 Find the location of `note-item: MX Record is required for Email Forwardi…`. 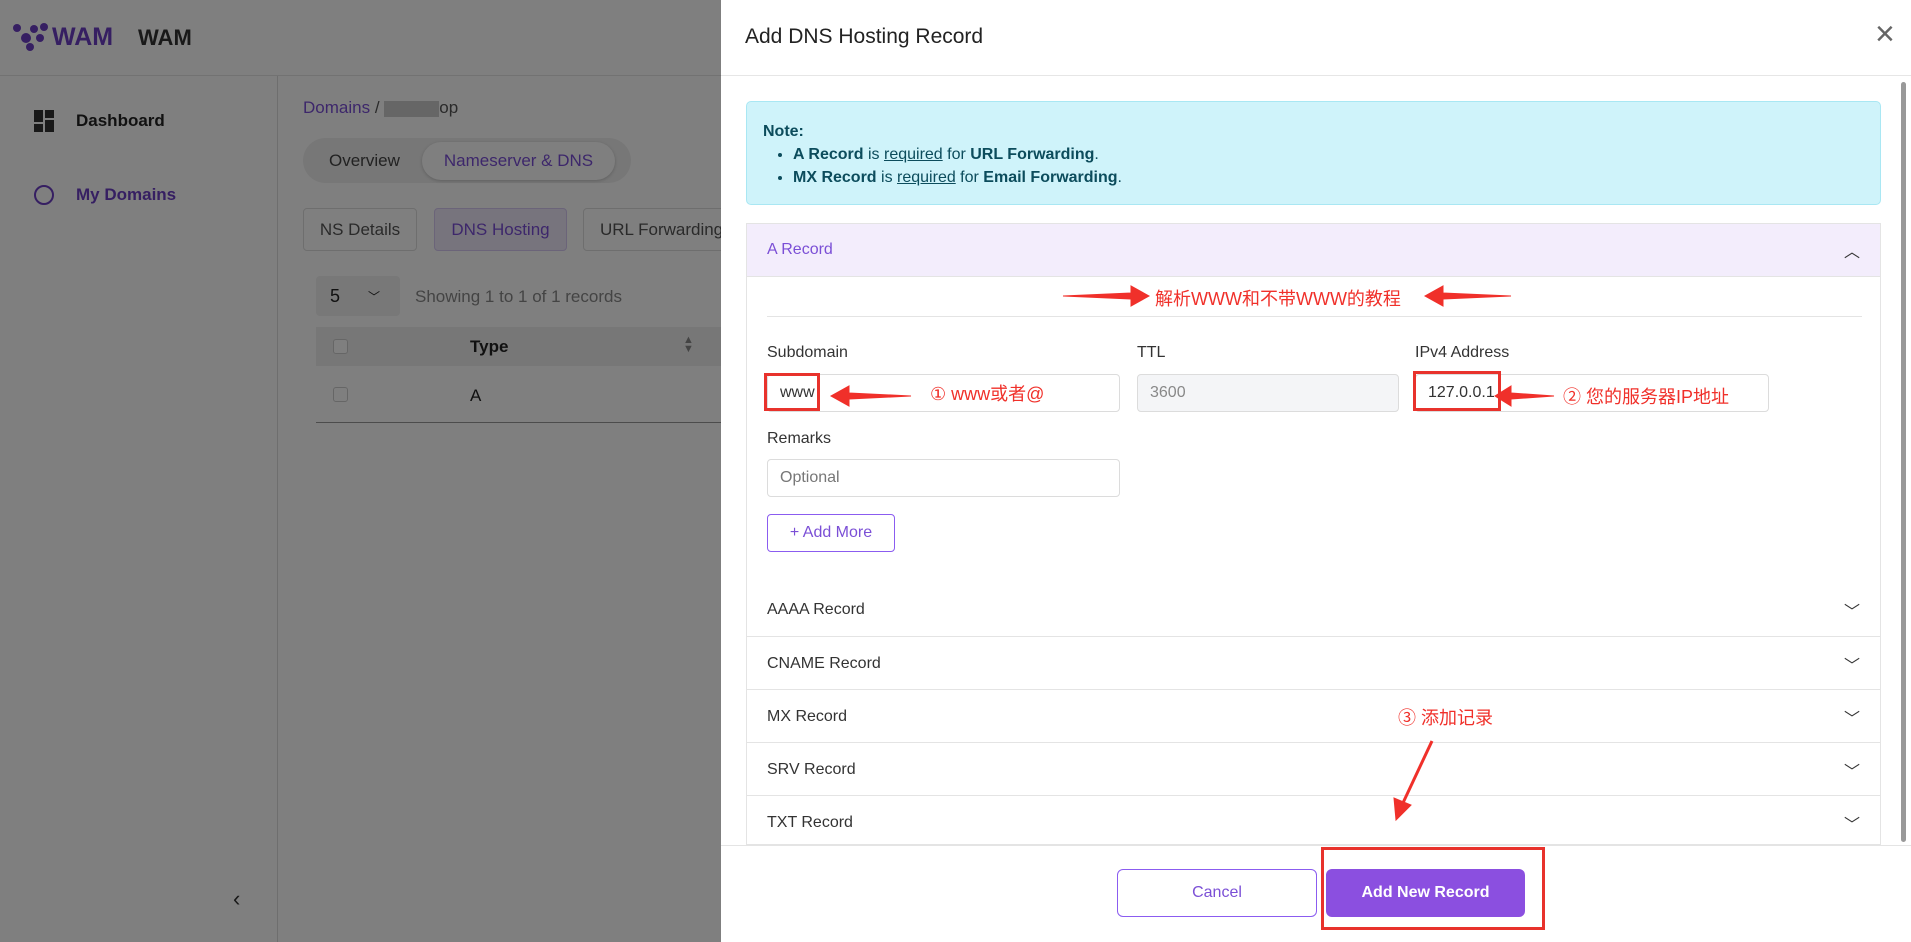

note-item: MX Record is required for Email Forwardi… is located at coordinates (1328, 177).